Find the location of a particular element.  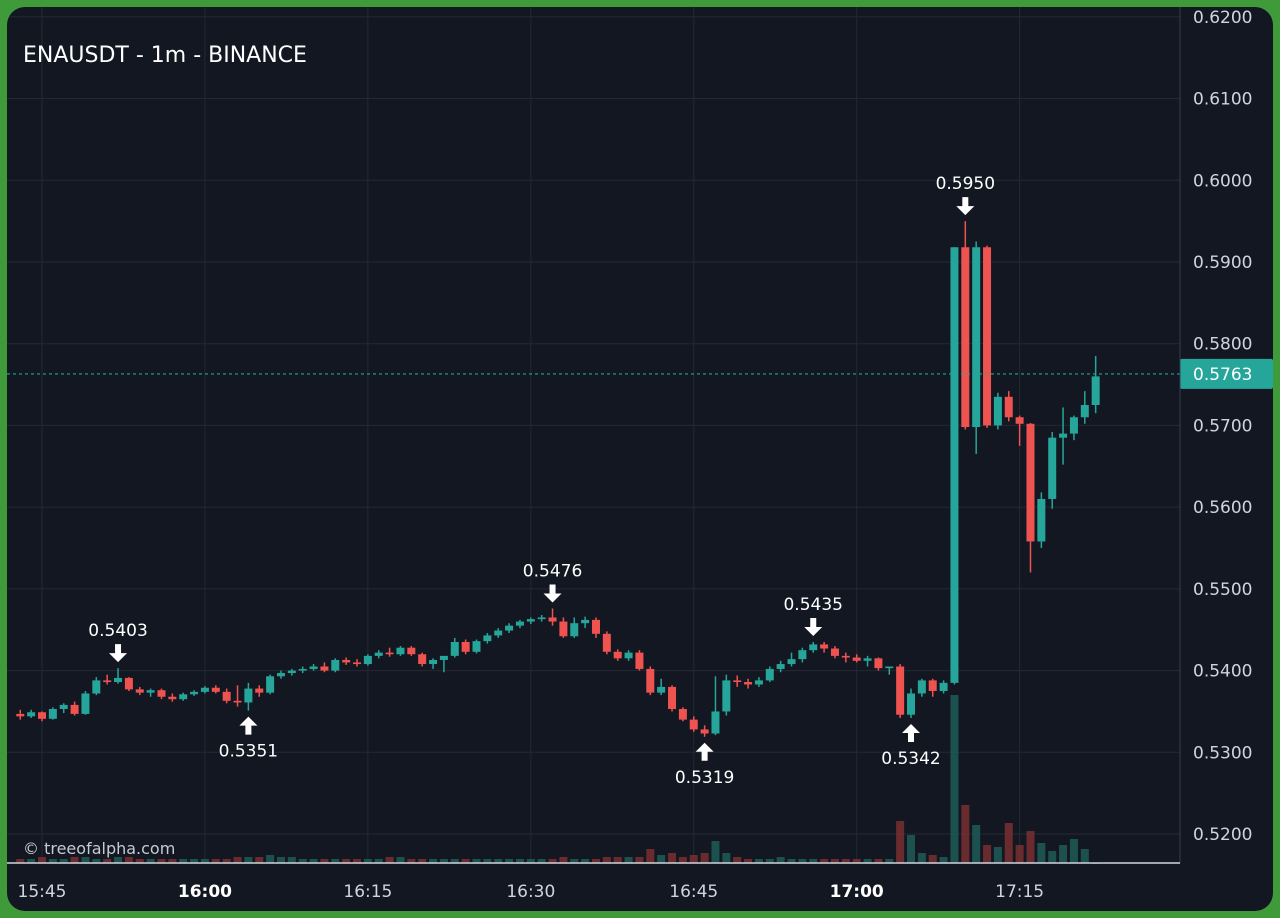

annotation-label: 0.5476 is located at coordinates (552, 571).